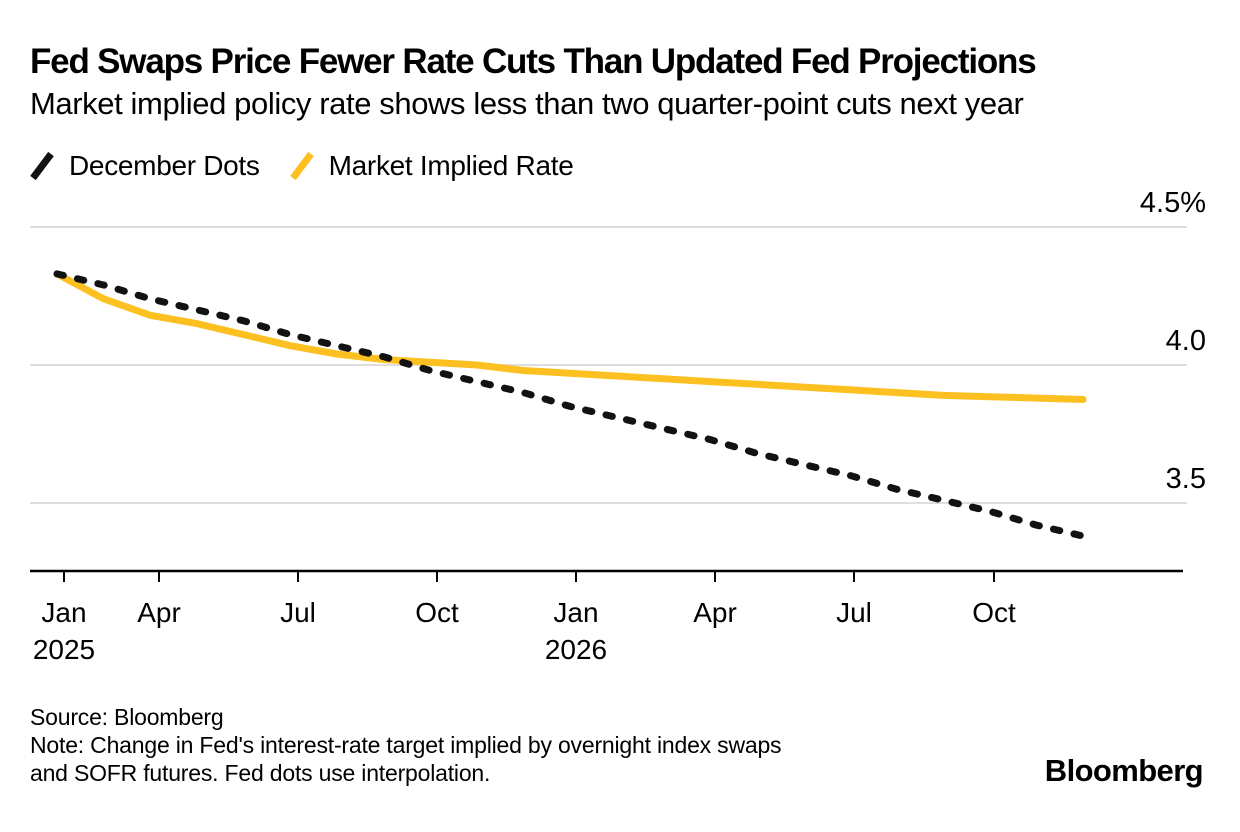 The image size is (1240, 832). Describe the element at coordinates (63, 612) in the screenshot. I see `x-axis-label-0: Jan` at that location.